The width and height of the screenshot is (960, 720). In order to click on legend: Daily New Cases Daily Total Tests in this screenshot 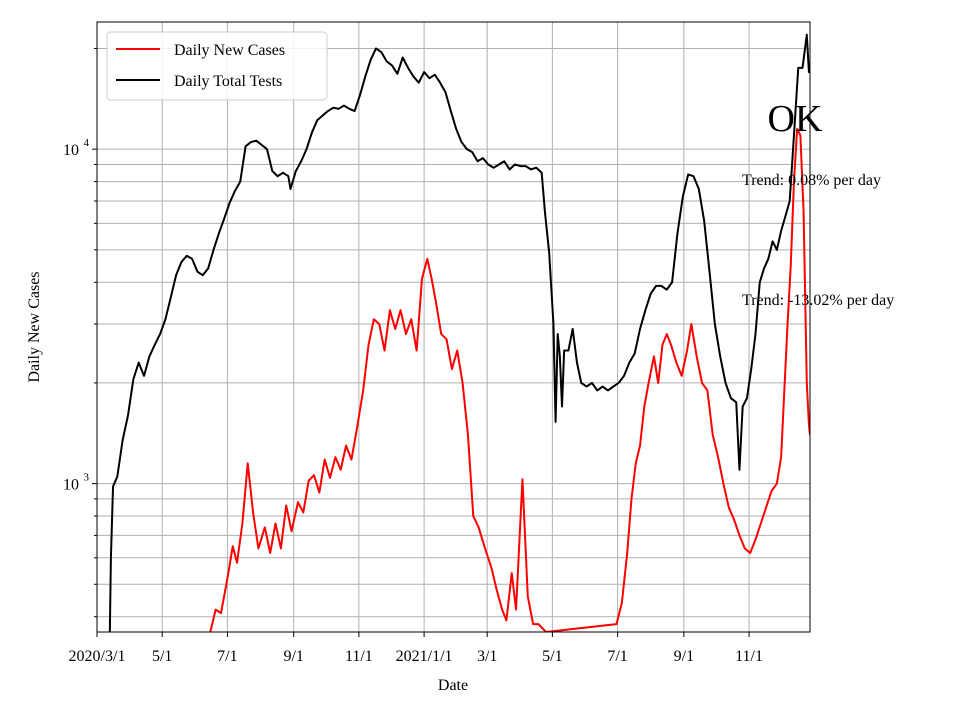, I will do `click(217, 66)`.